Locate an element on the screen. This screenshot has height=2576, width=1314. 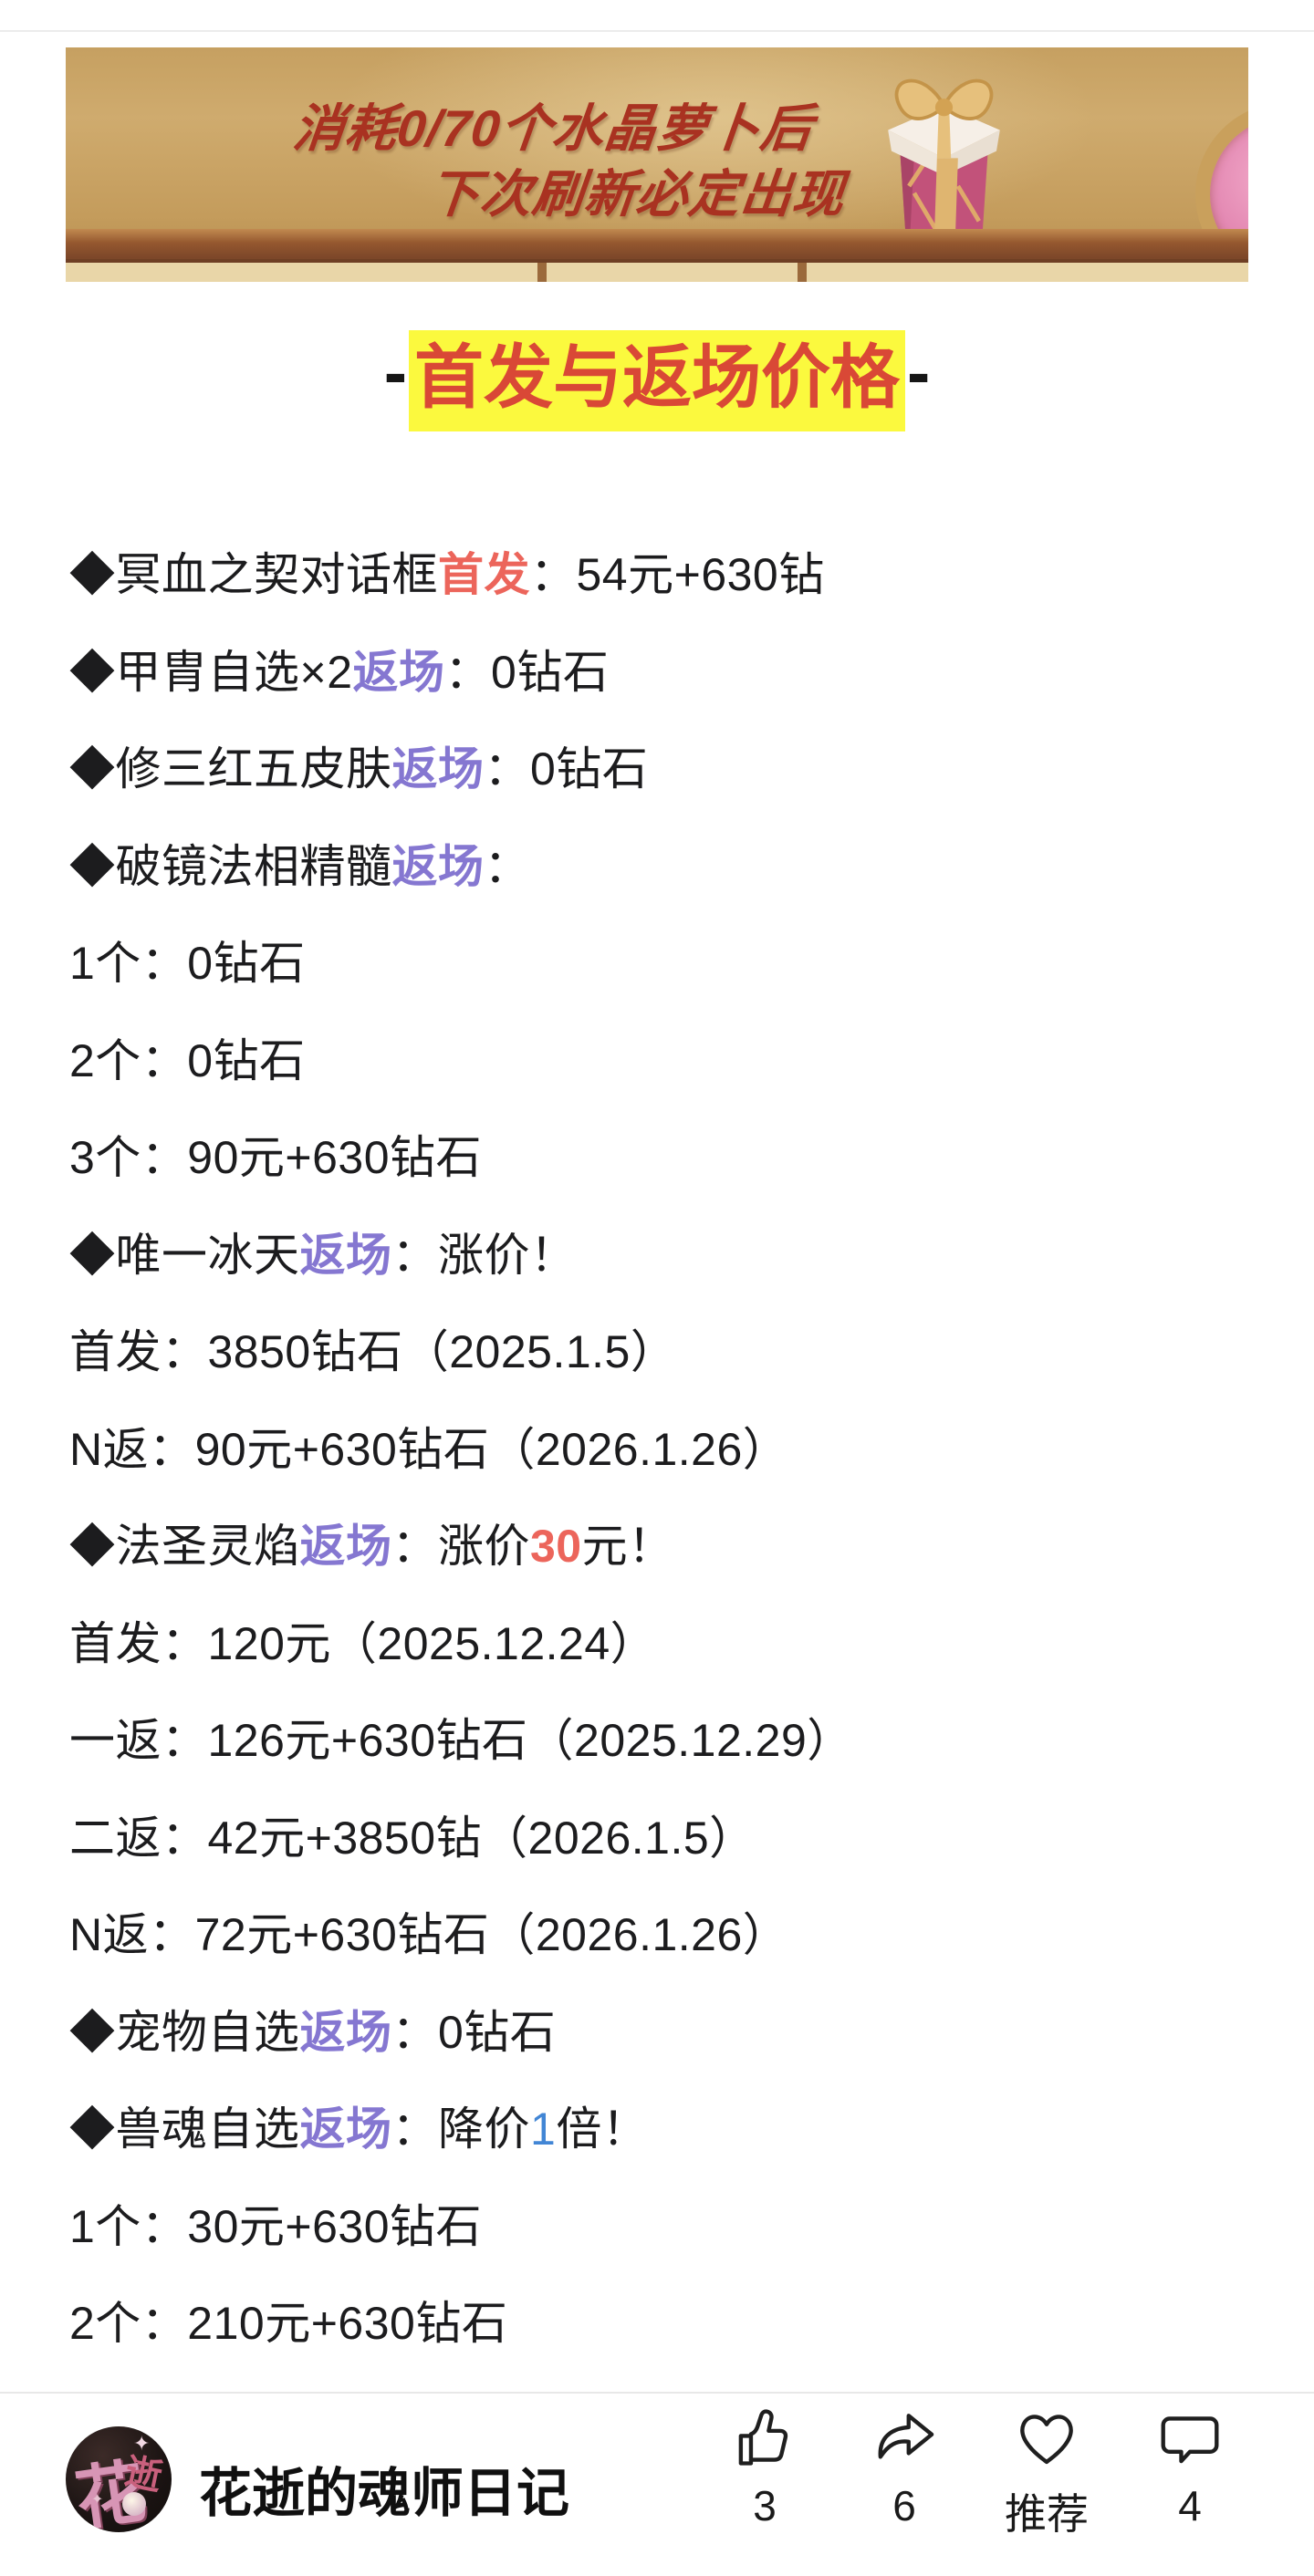
action-thumbs-up: 3 is located at coordinates (765, 2466).